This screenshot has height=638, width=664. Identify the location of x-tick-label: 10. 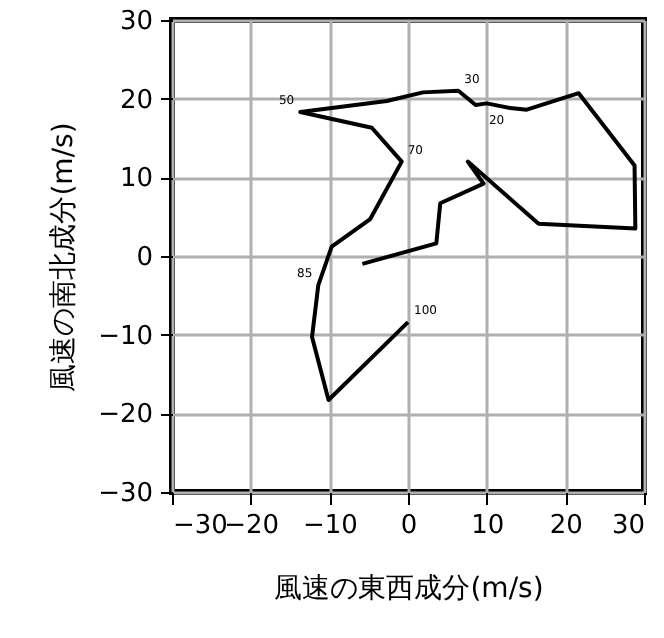
(488, 526).